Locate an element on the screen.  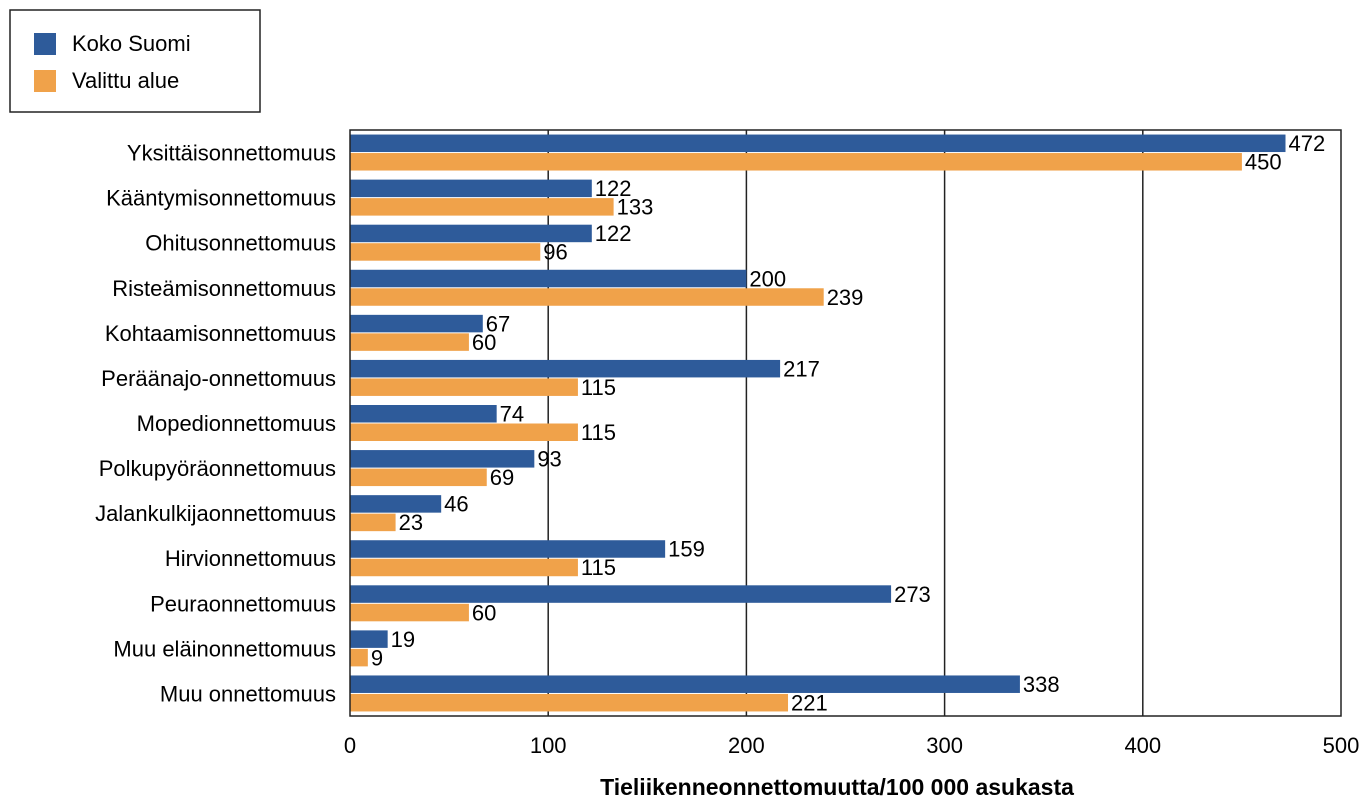
data-label-koko-suomi-cat-2: 122 is located at coordinates (613, 233).